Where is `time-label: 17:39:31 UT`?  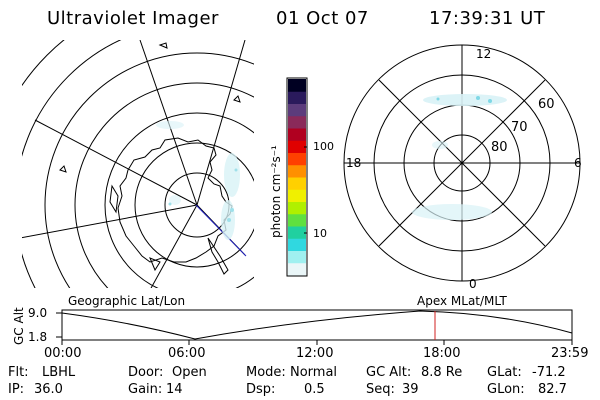
time-label: 17:39:31 UT is located at coordinates (487, 18).